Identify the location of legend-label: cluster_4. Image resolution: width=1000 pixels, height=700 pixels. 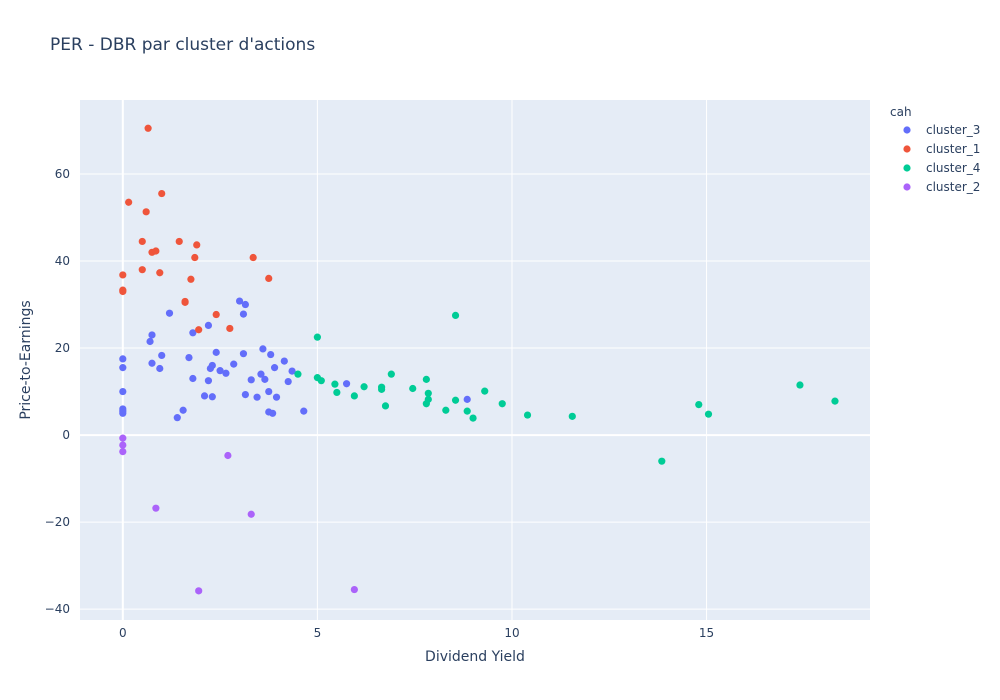
(953, 168).